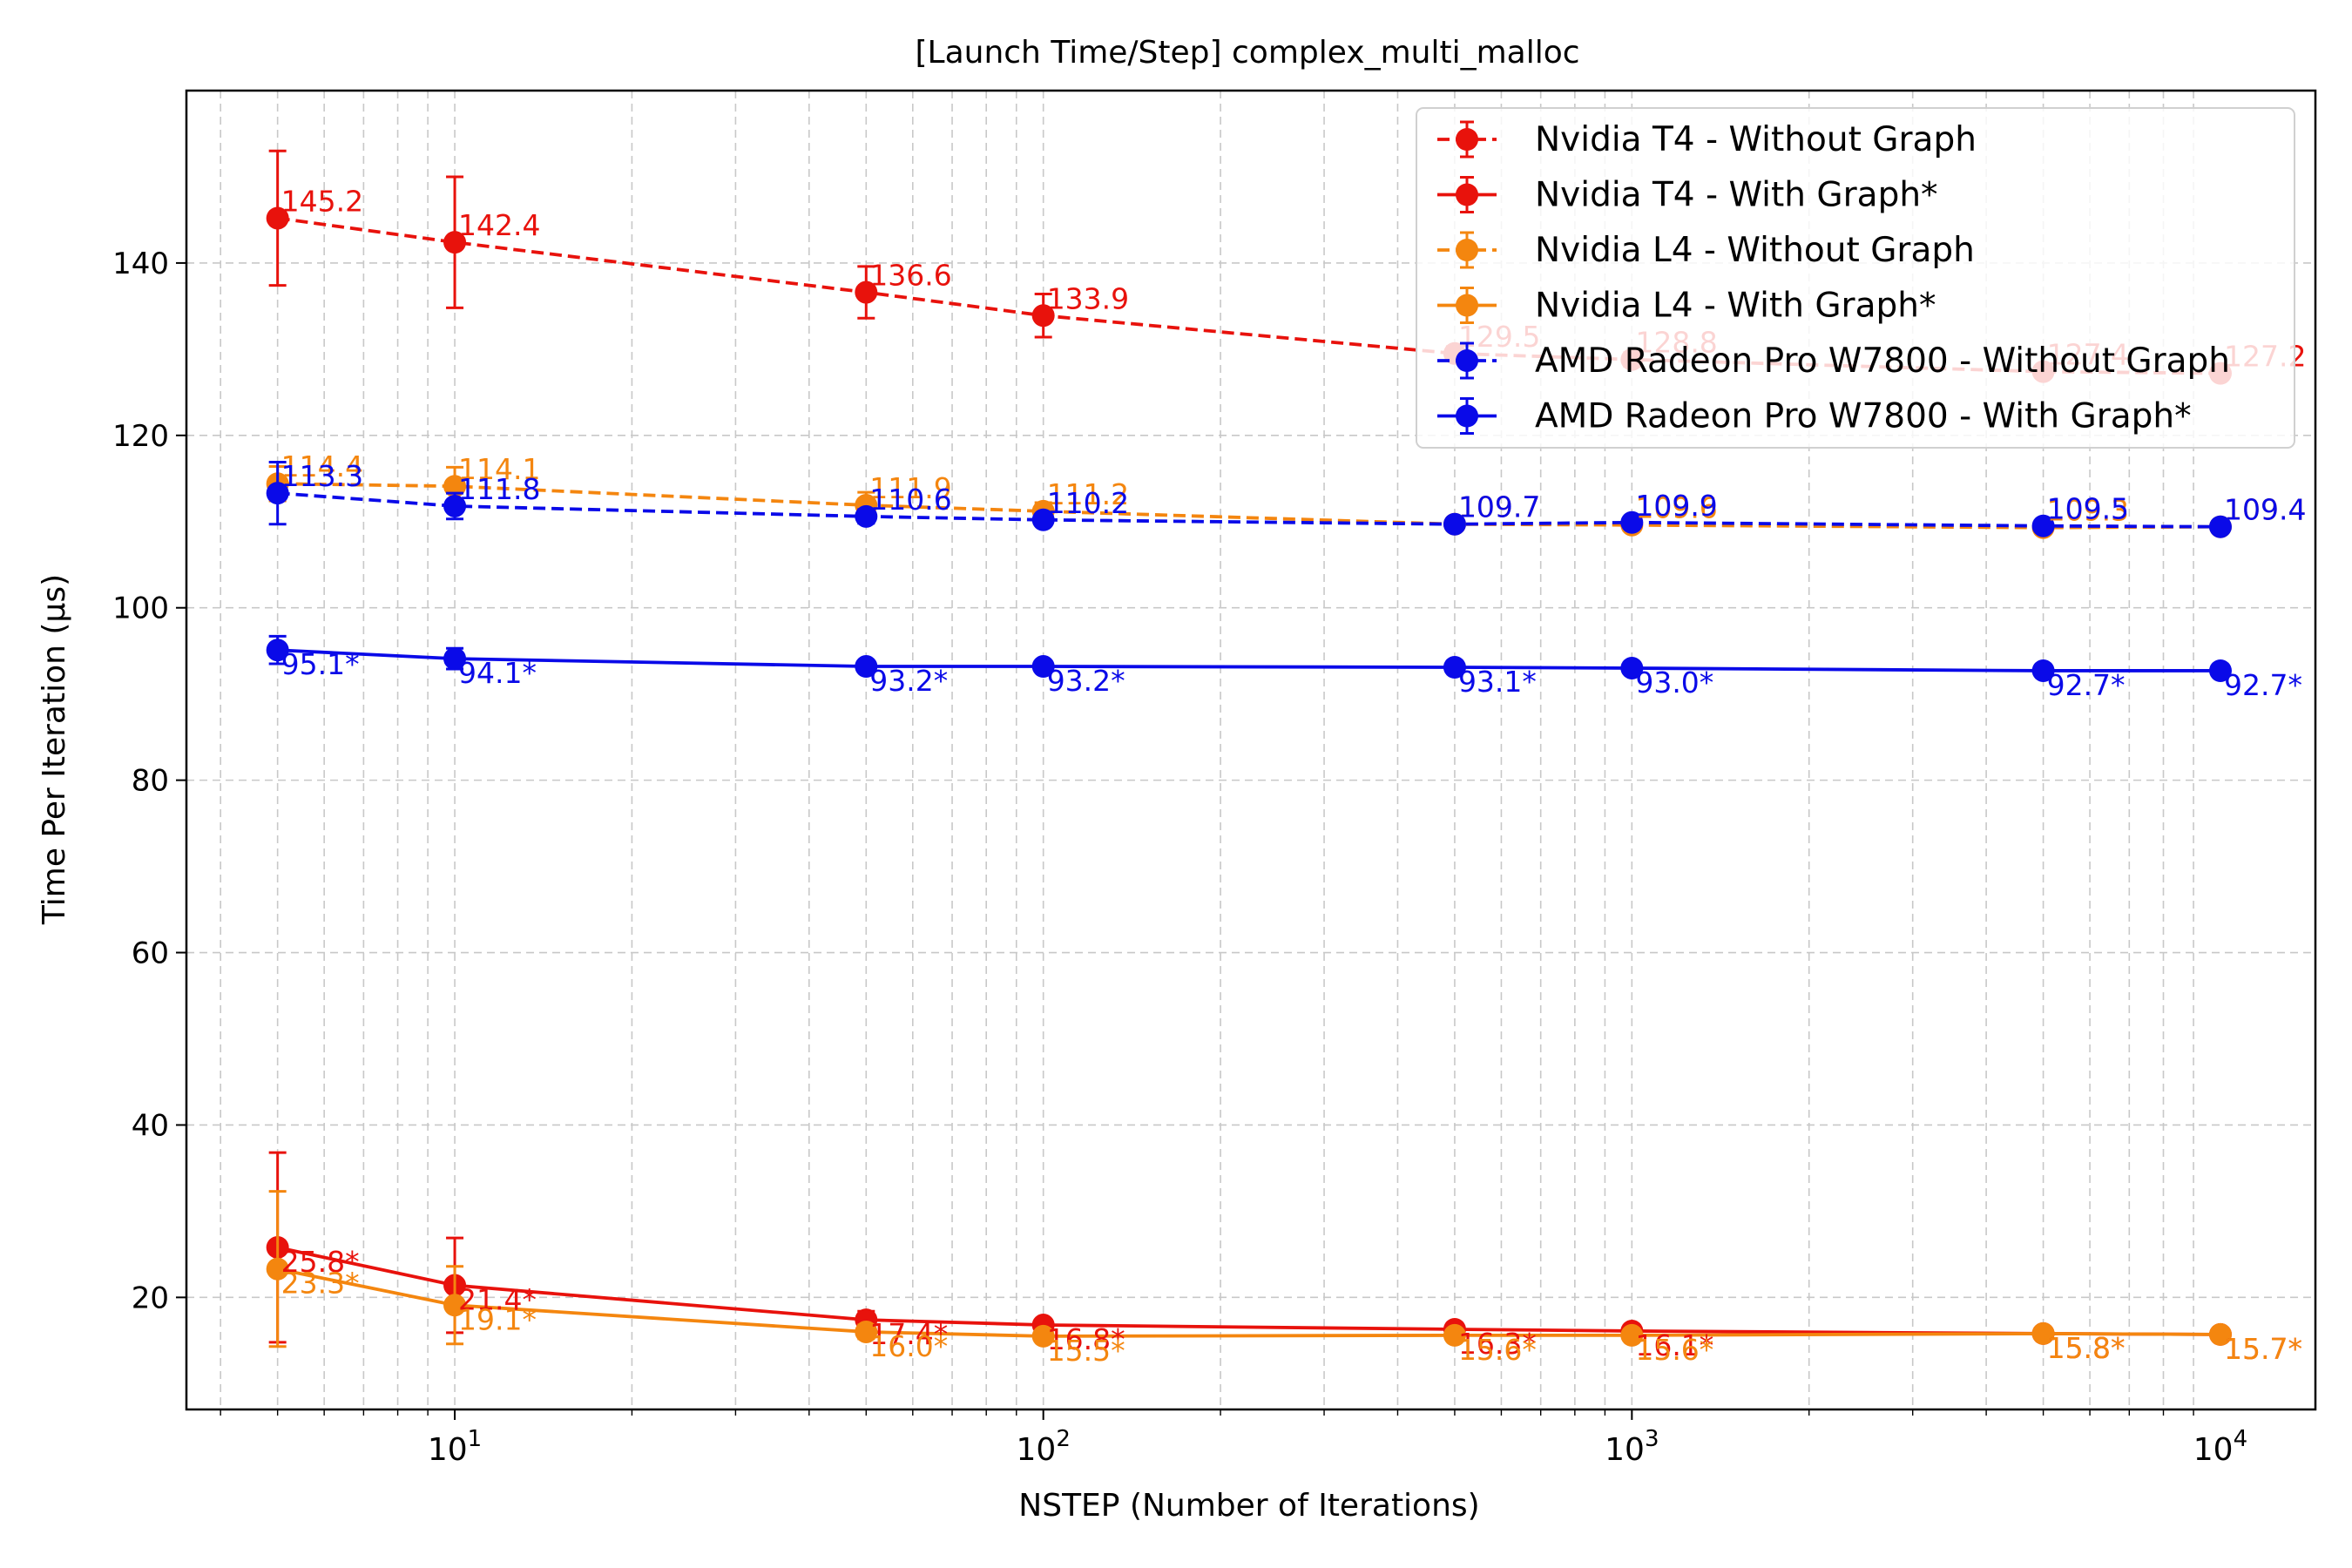  What do you see at coordinates (320, 1262) in the screenshot?
I see `data-label: 25.8*` at bounding box center [320, 1262].